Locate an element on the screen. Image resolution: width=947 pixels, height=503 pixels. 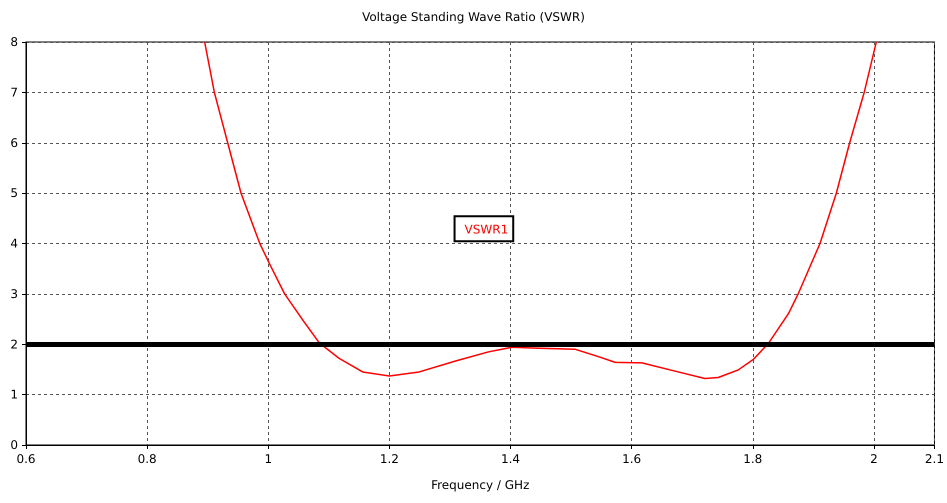
y-tick-label: 3 is located at coordinates (14, 293).